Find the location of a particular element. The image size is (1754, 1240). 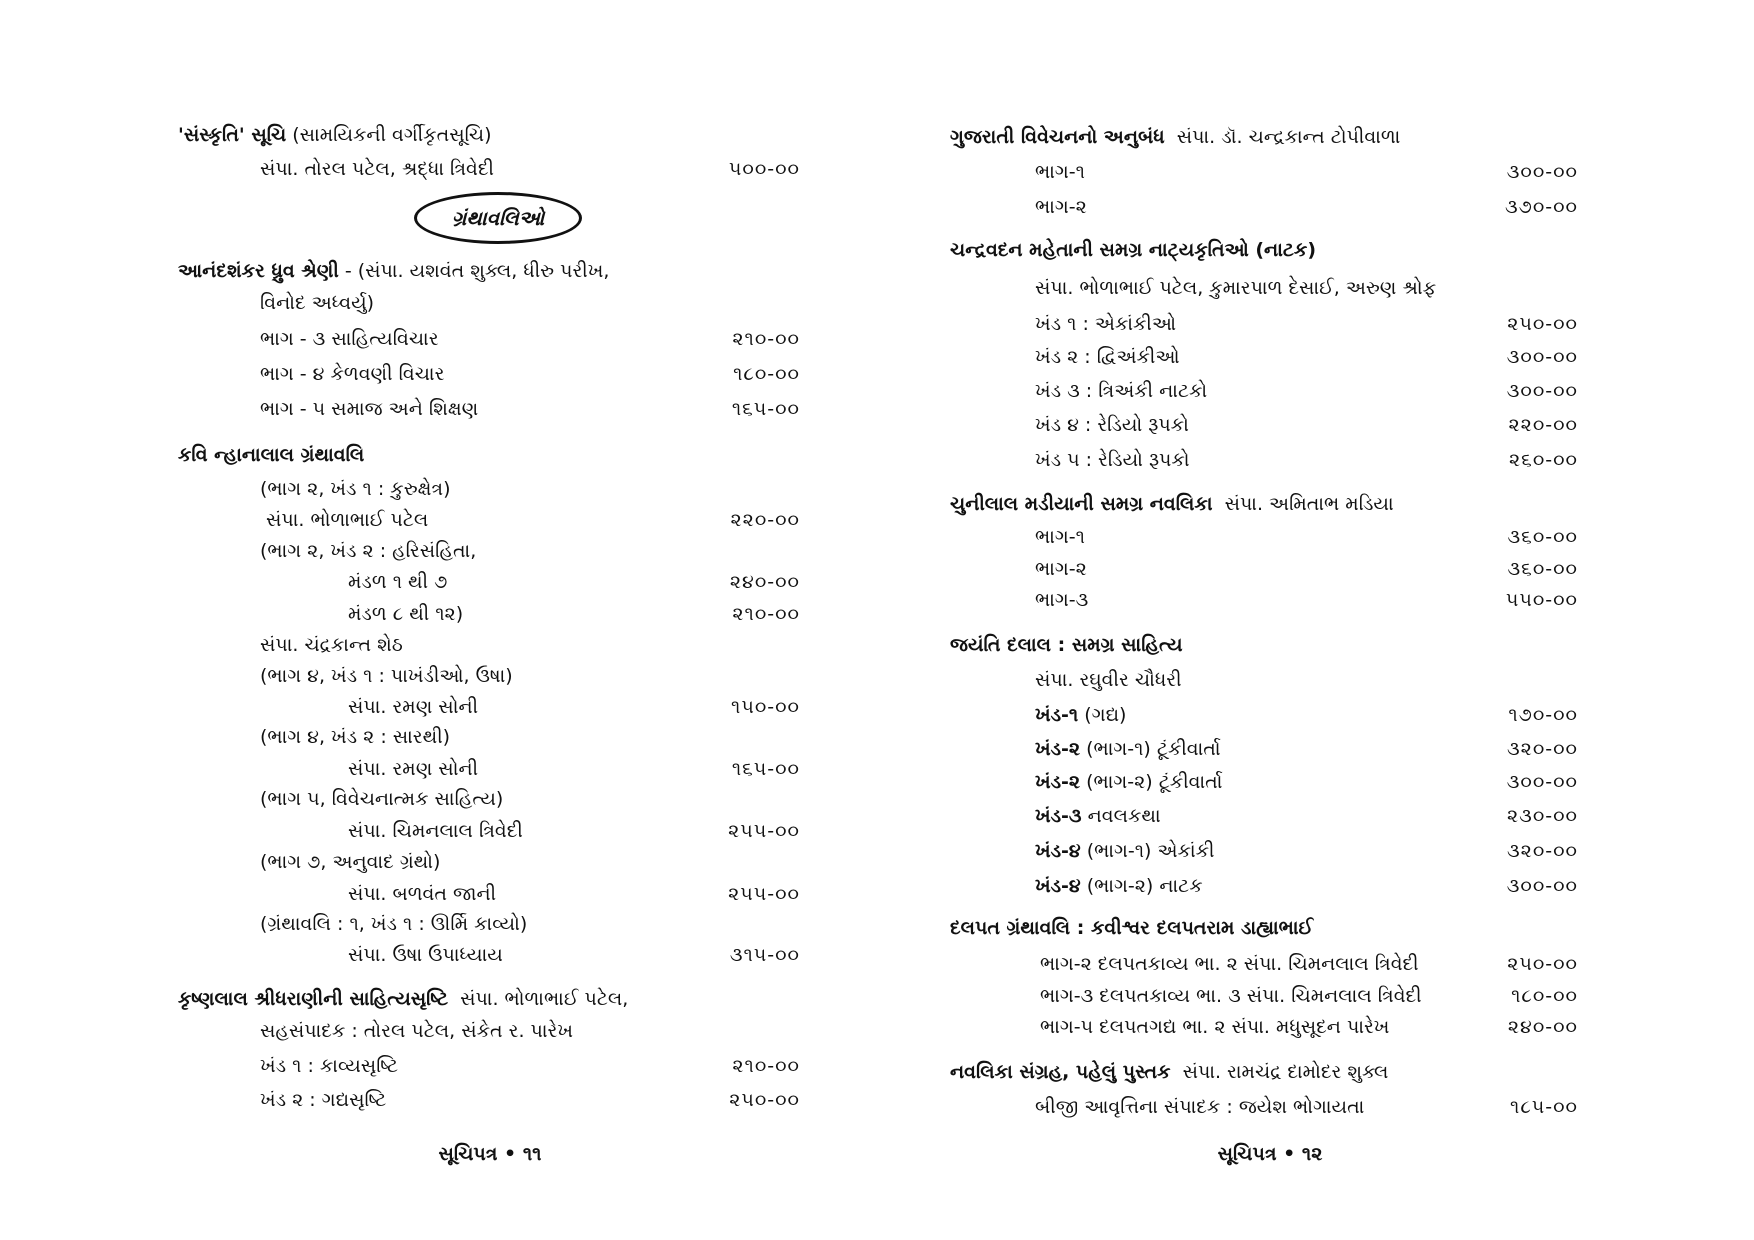

catalog-entry: (ગ્રંથાવલિ : ૧, ખંડ ૧ : ઊર્મિ કાવ્યો) is located at coordinates (393, 924).